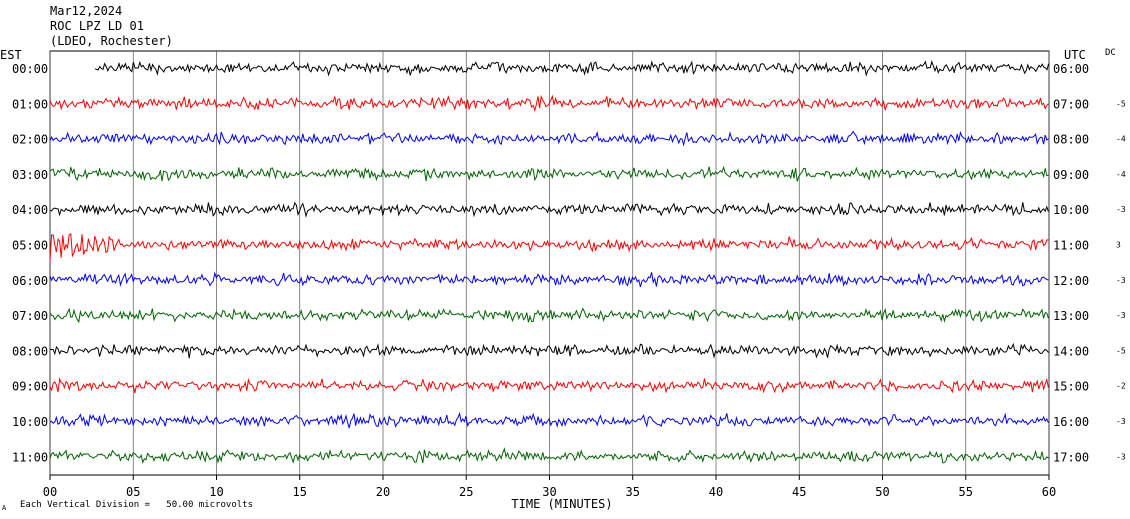  Describe the element at coordinates (30, 387) in the screenshot. I see `row-est-label: 09:00` at that location.